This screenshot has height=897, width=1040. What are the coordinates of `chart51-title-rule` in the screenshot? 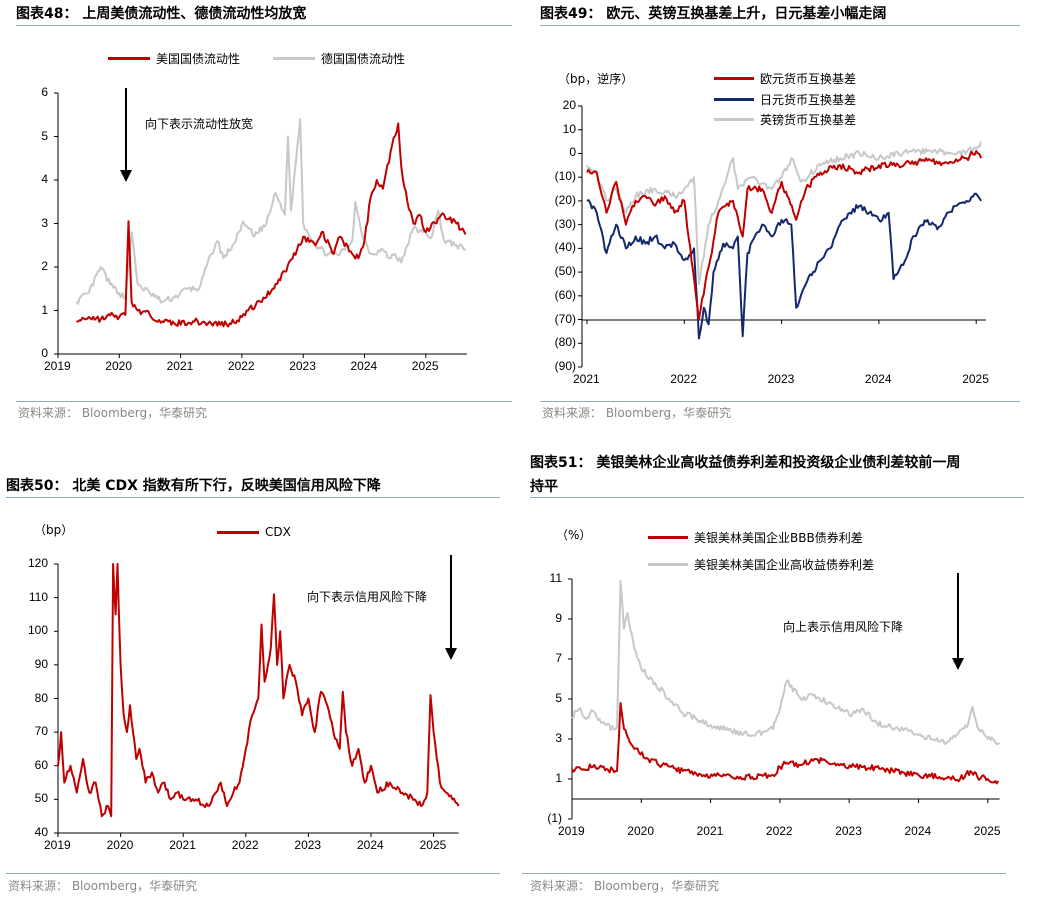 It's located at (777, 497).